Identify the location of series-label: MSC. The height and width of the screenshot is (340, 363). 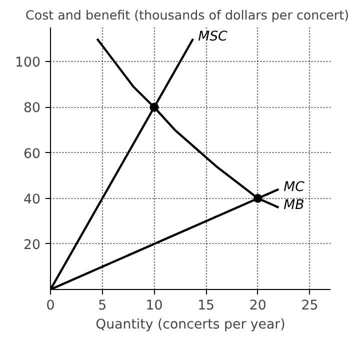
(213, 36).